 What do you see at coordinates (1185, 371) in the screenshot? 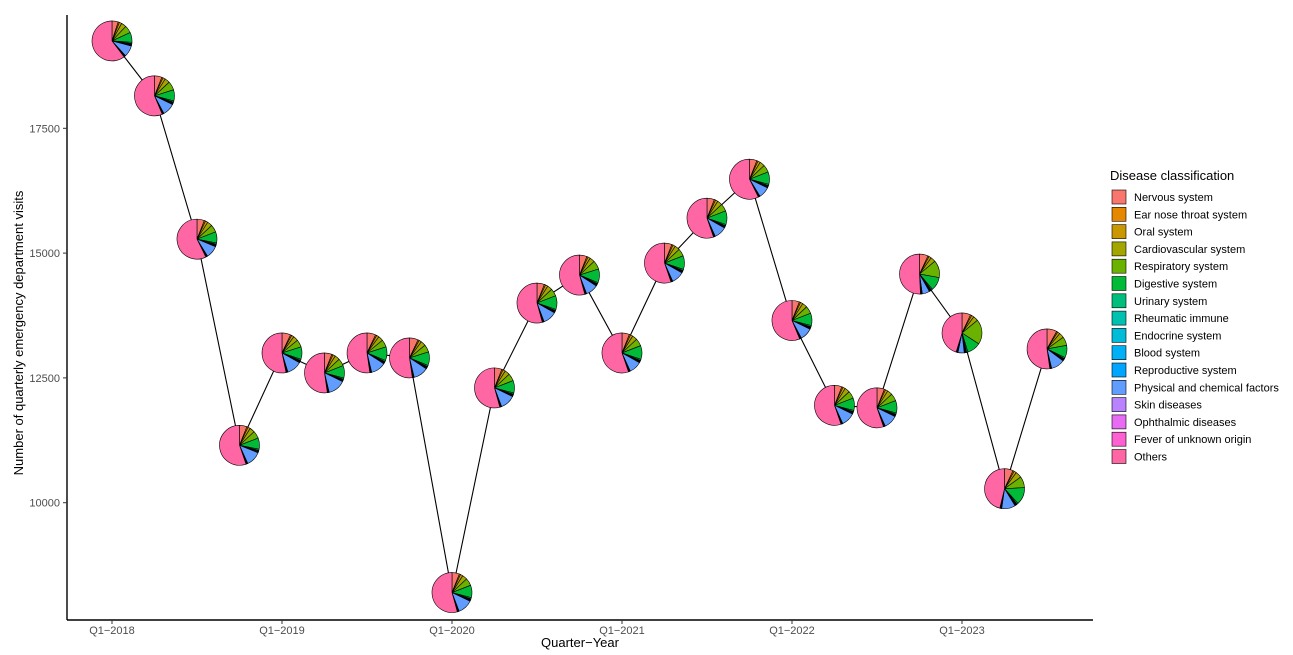
I see `legend-label: Reproductive system` at bounding box center [1185, 371].